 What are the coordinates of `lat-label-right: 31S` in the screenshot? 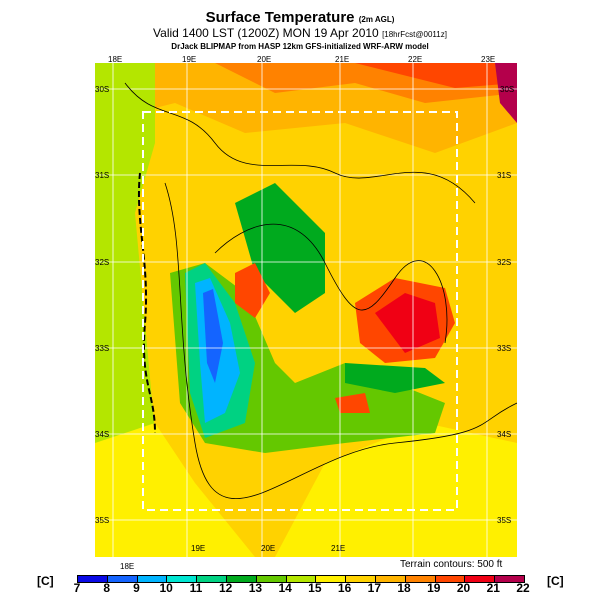 It's located at (504, 175).